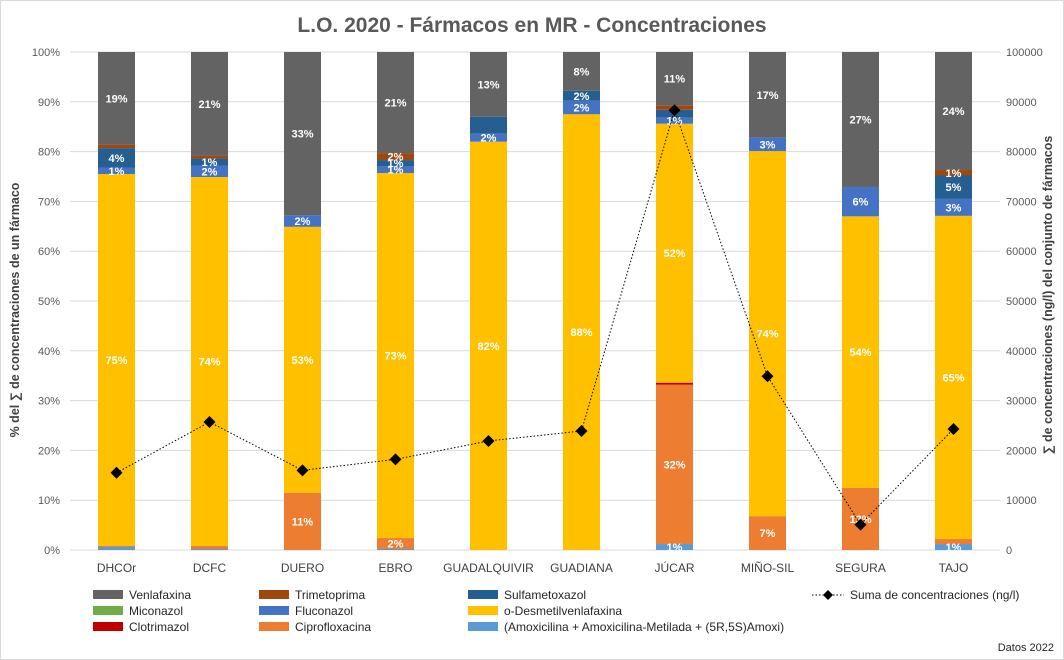  I want to click on bar-data-label: 4%, so click(117, 159).